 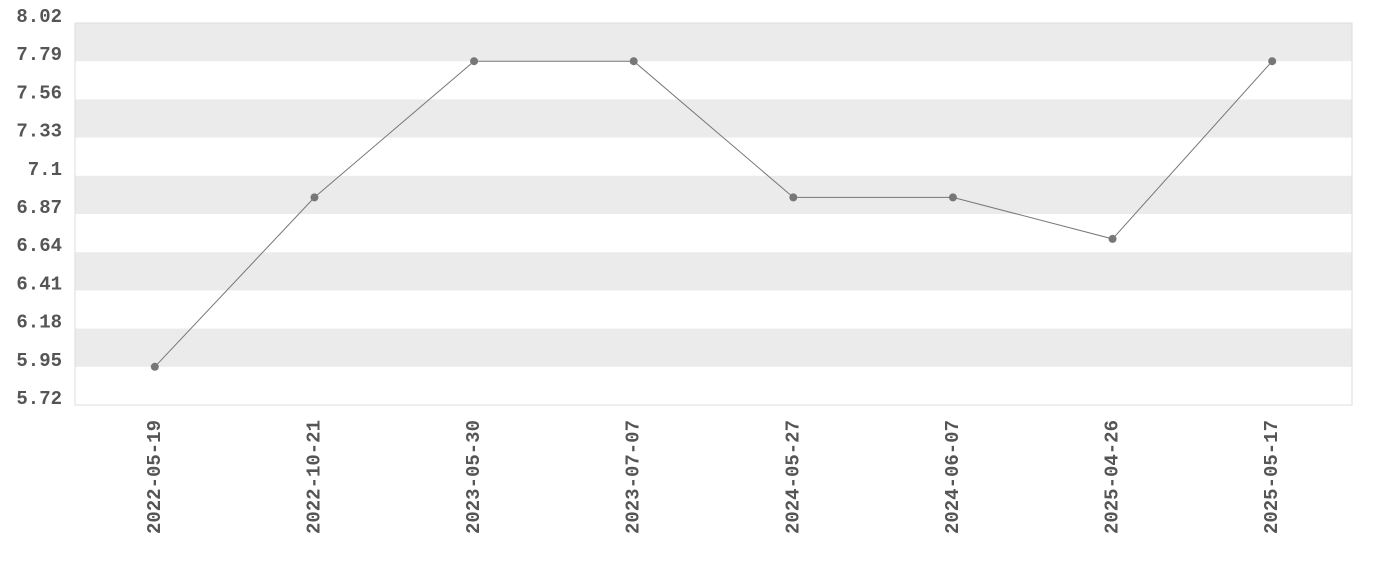 What do you see at coordinates (634, 477) in the screenshot?
I see `x-tick-label: 2023-07-07` at bounding box center [634, 477].